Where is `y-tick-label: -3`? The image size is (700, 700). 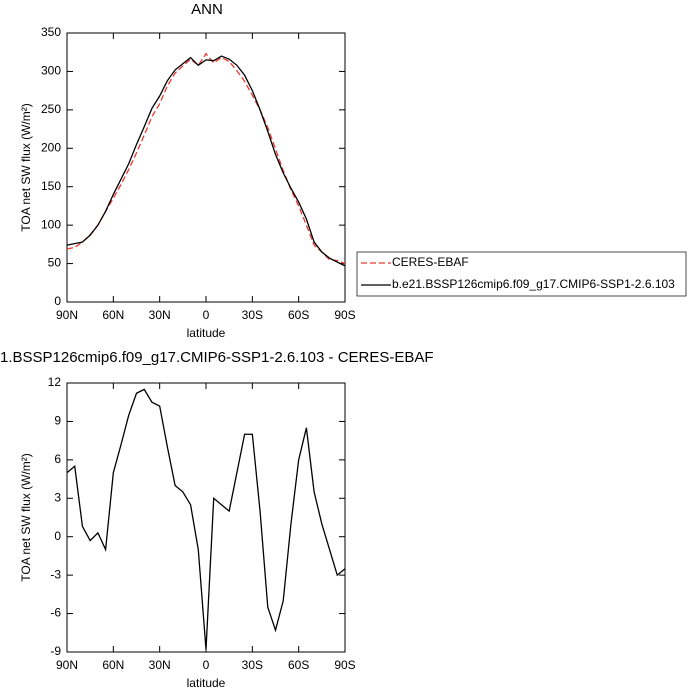 y-tick-label: -3 is located at coordinates (55, 574).